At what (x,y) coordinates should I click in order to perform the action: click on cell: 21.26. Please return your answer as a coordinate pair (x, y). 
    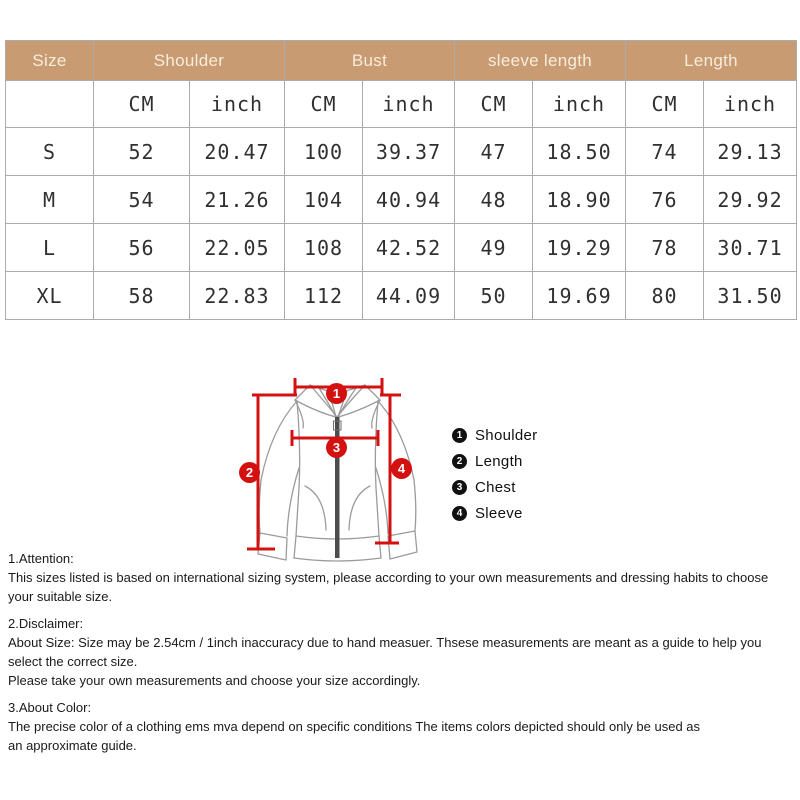
    Looking at the image, I should click on (237, 199).